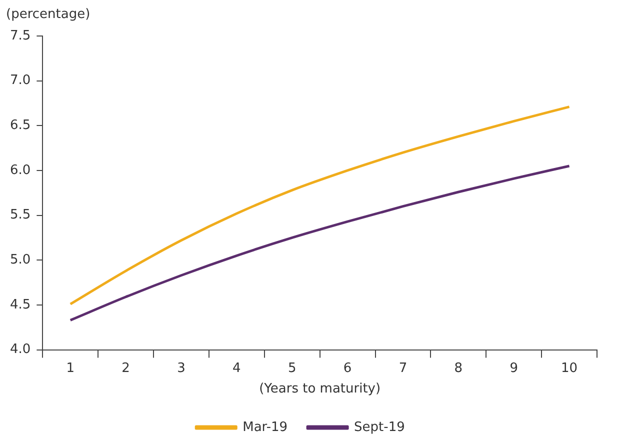  Describe the element at coordinates (20, 350) in the screenshot. I see `y-tick-label: 4.0` at that location.